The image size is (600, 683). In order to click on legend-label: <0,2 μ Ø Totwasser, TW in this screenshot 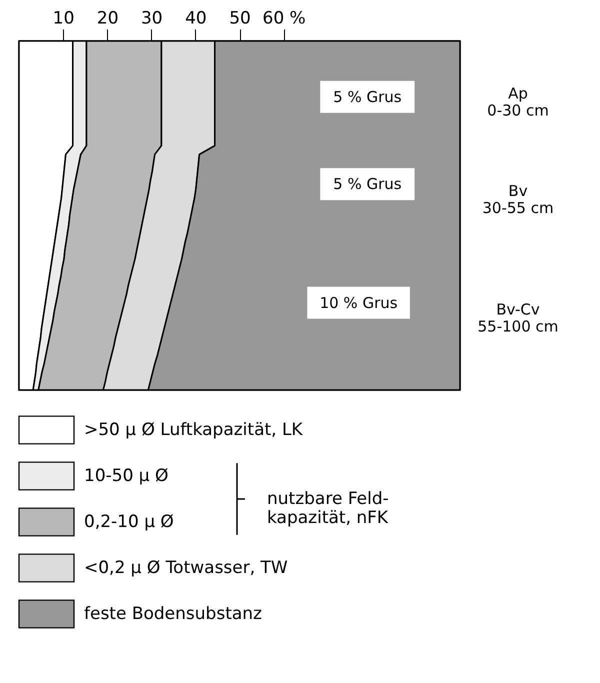, I will do `click(186, 568)`.